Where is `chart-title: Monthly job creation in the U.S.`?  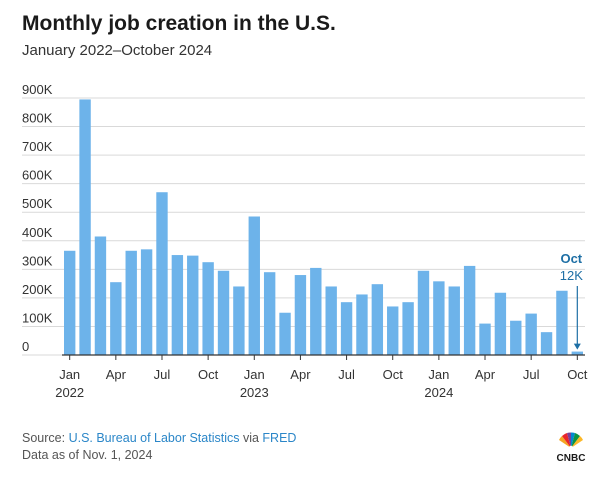
chart-title: Monthly job creation in the U.S. is located at coordinates (179, 23).